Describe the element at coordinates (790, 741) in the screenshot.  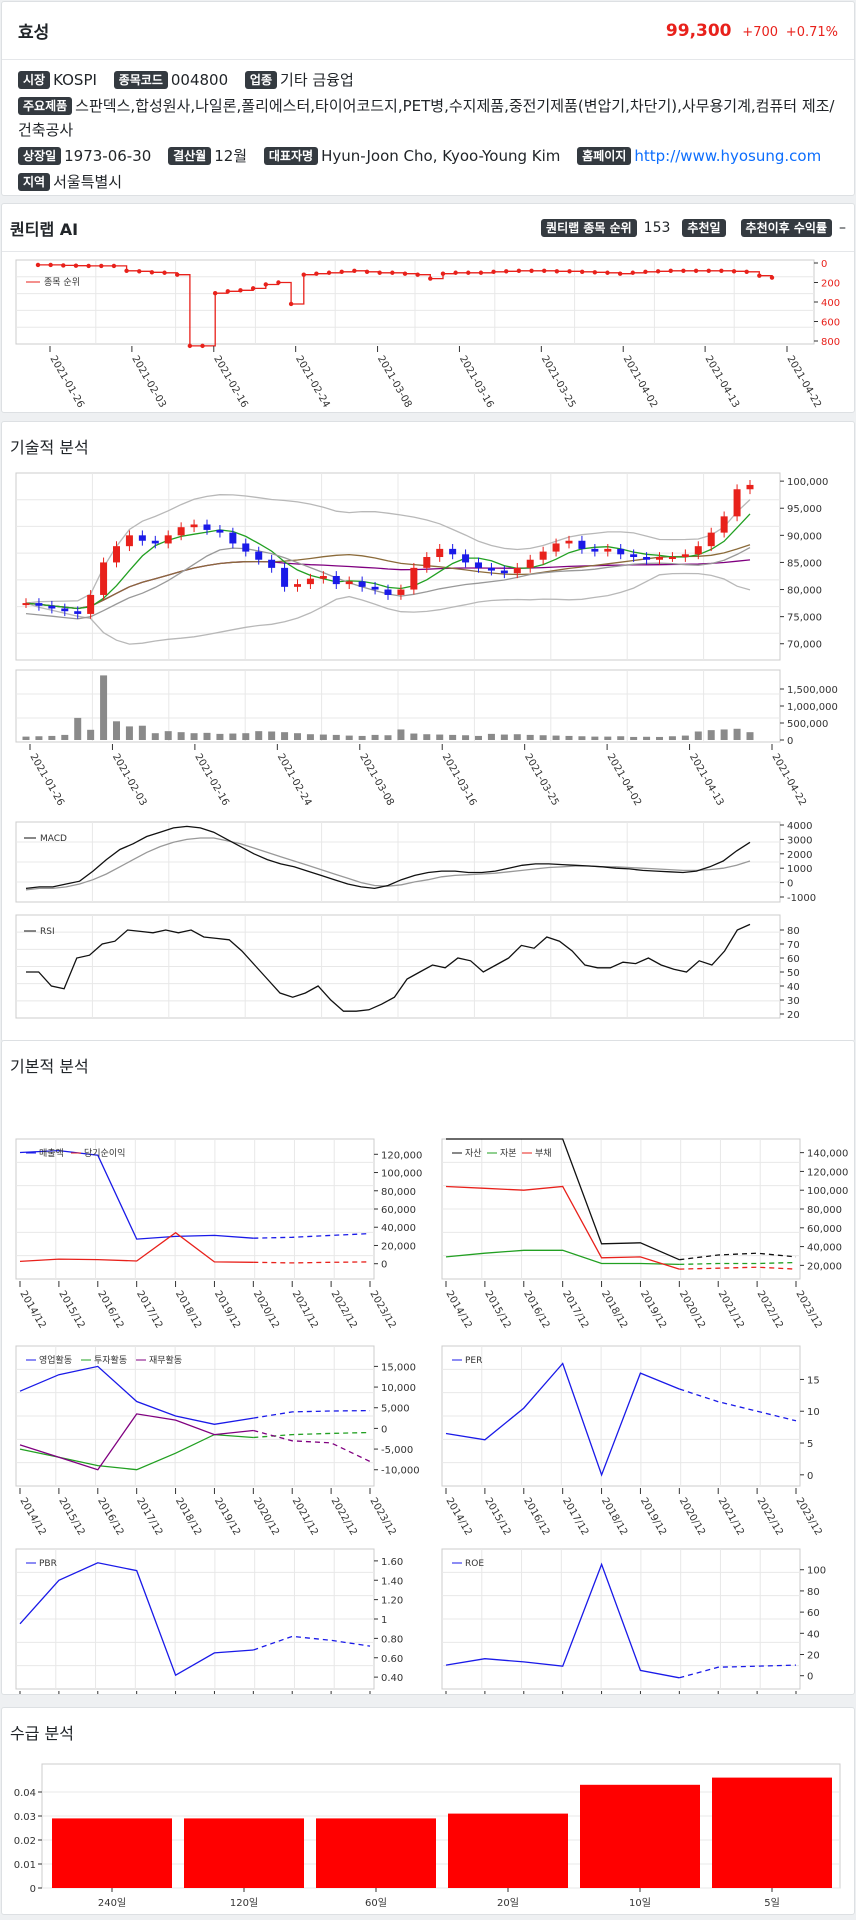
I see `volume-axis-tick-label: 0` at that location.